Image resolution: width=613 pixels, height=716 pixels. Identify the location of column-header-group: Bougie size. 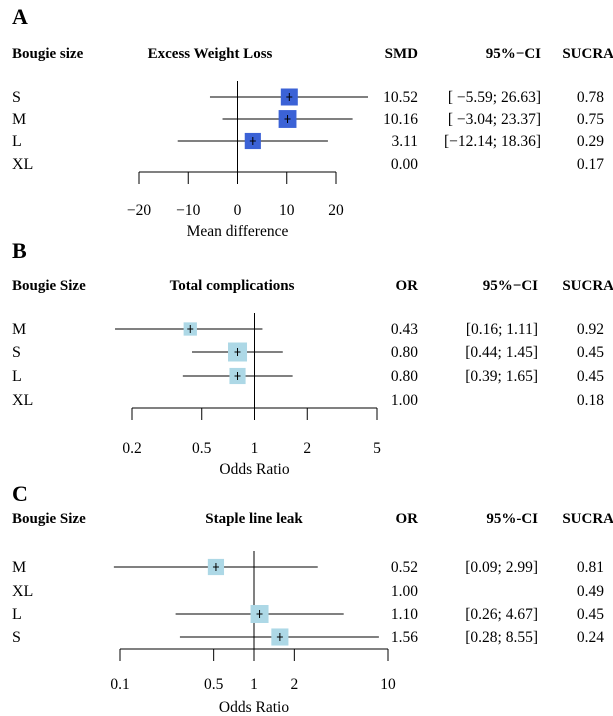
(48, 54).